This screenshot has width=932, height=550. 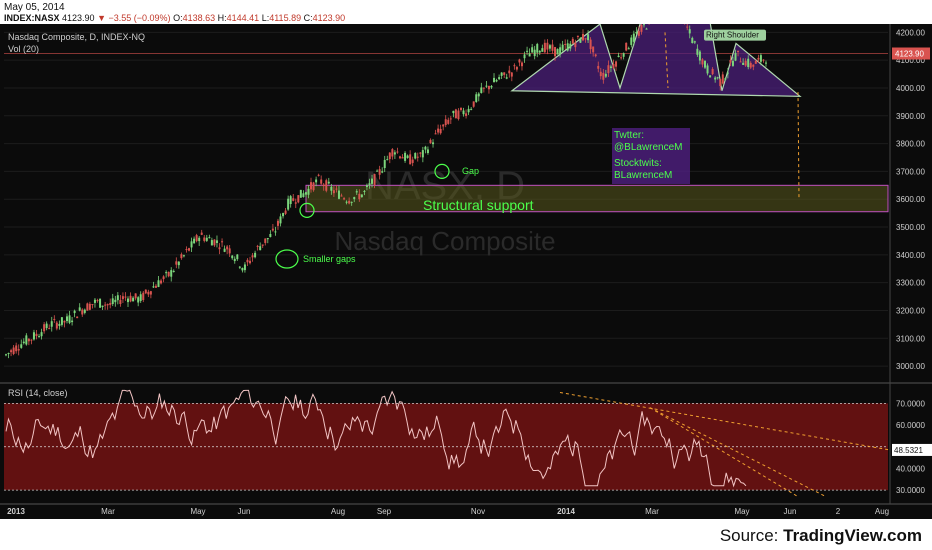 I want to click on time-tick-label: Sep, so click(x=384, y=511).